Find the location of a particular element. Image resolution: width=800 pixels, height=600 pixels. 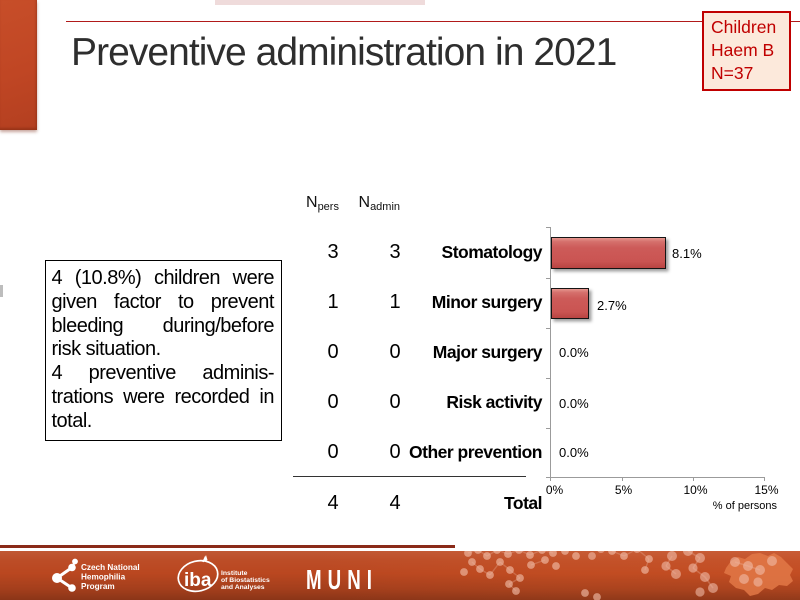

svg-text: Program is located at coordinates (98, 586).